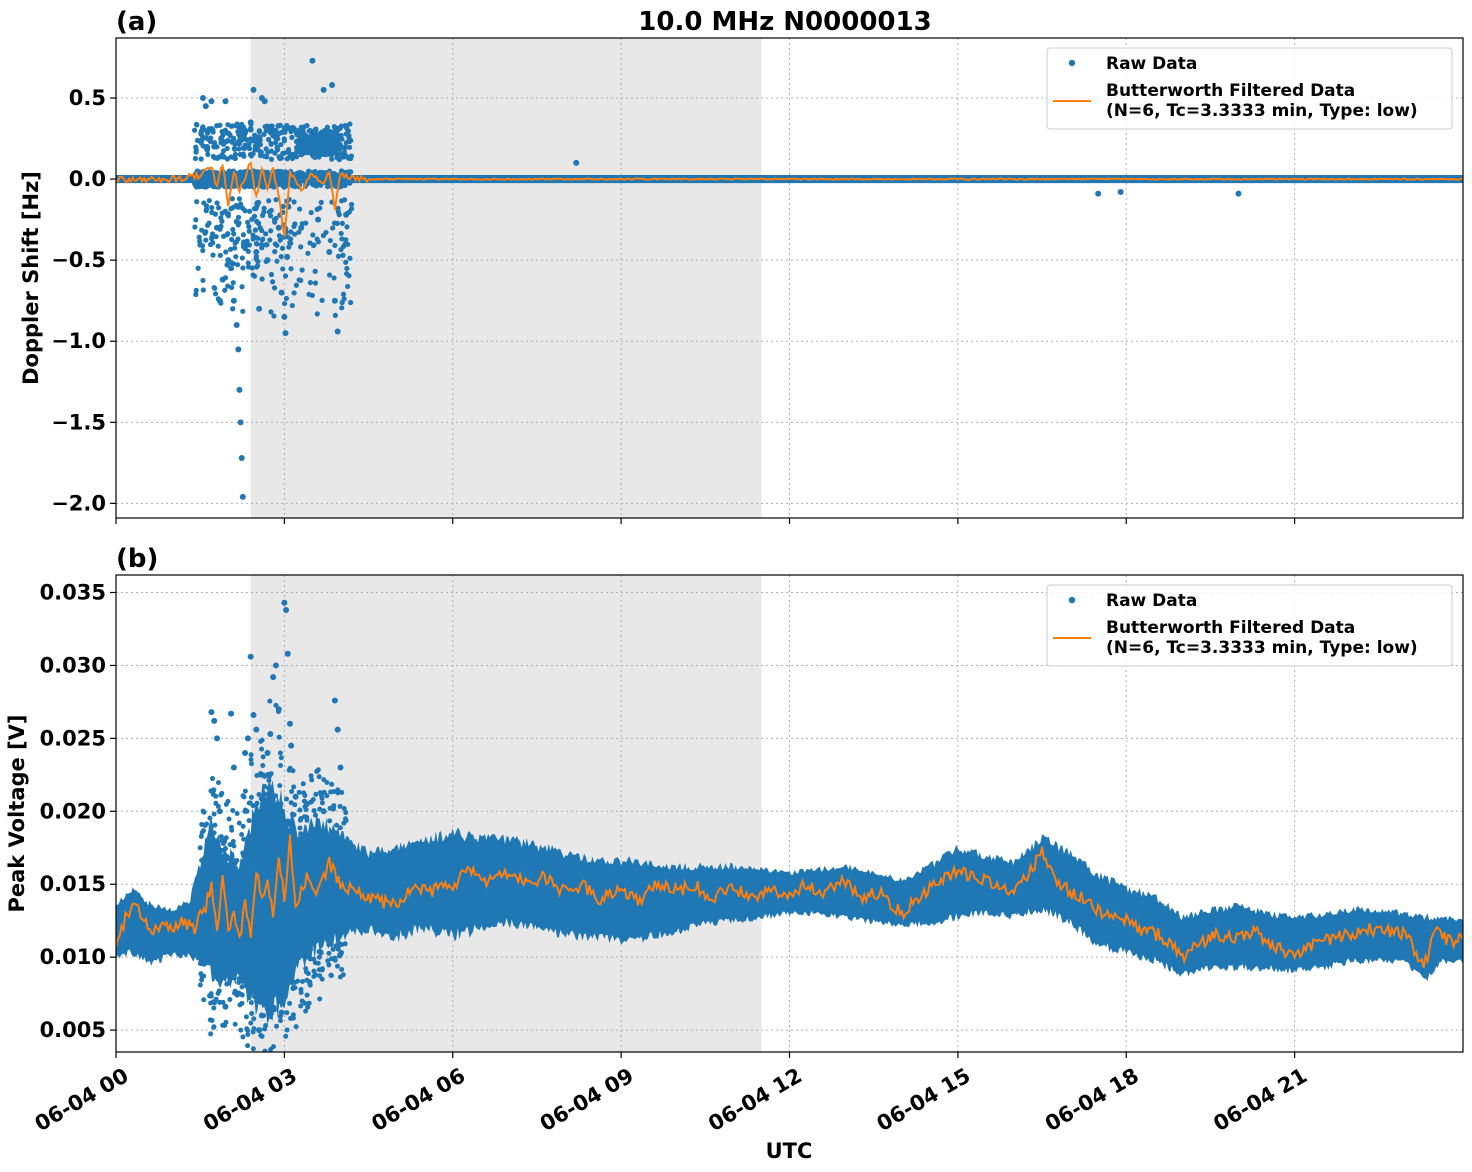 Image resolution: width=1472 pixels, height=1172 pixels. I want to click on figure-title: 10.0 MHz N0000013, so click(784, 22).